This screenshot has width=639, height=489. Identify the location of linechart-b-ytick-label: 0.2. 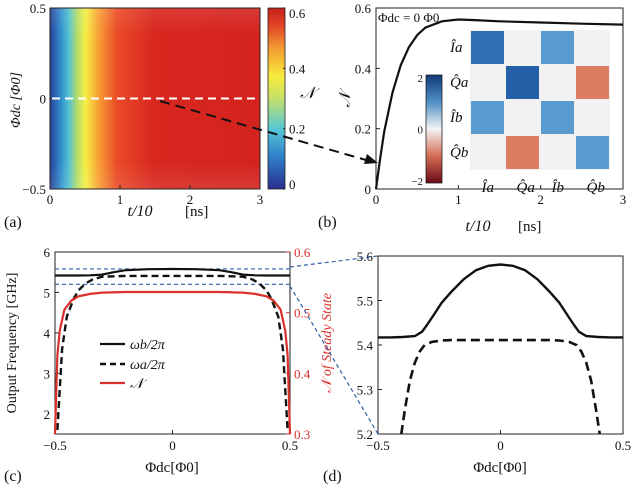
(363, 129).